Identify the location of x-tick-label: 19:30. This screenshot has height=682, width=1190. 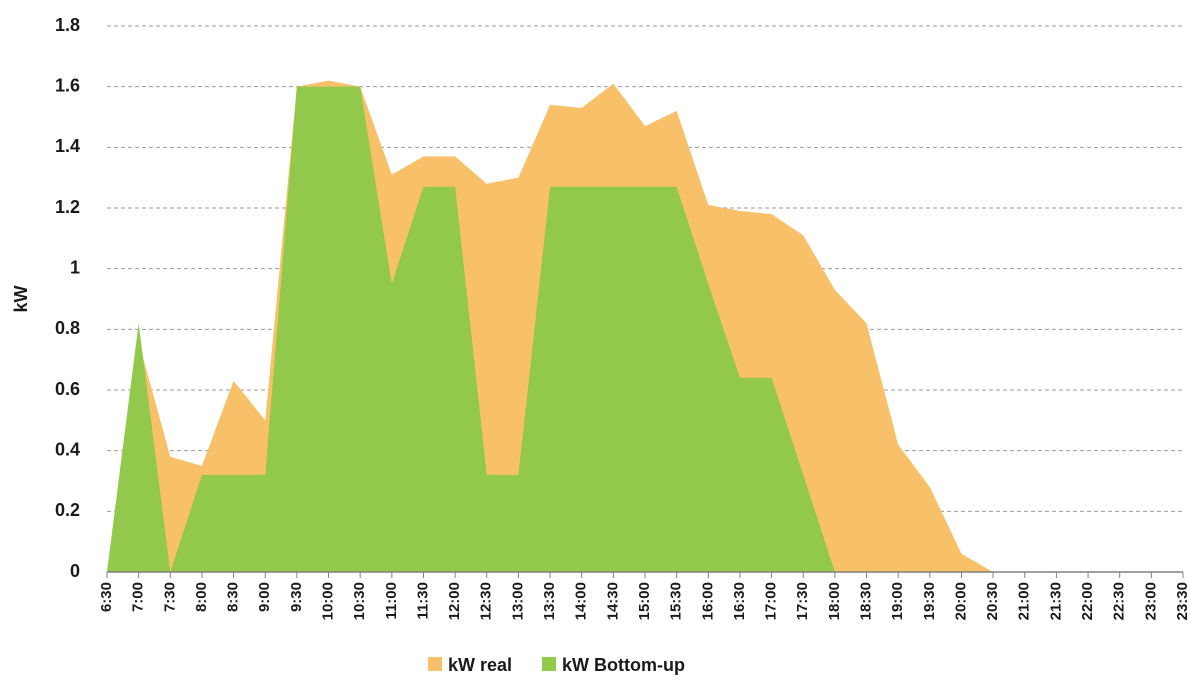
(929, 601).